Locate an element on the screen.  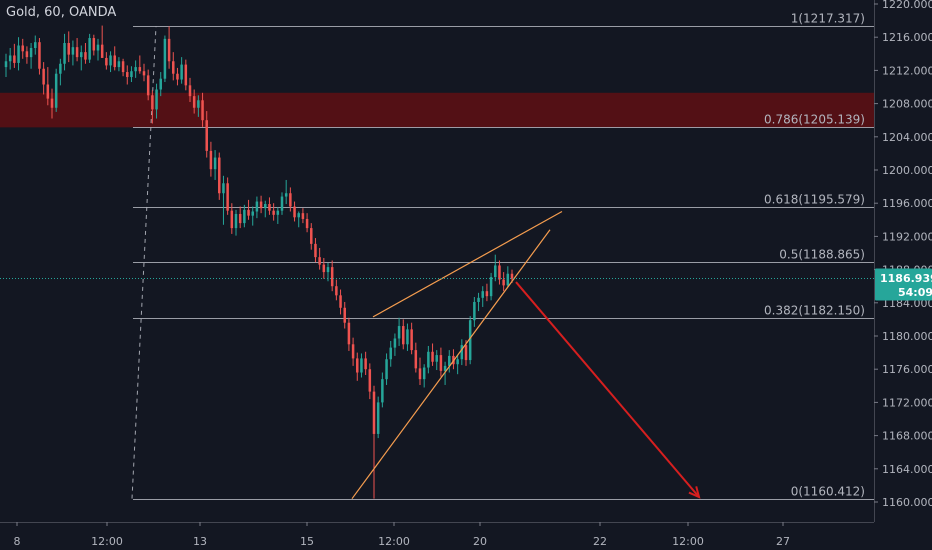
fib-level-label: 1(1217.317) is located at coordinates (828, 19).